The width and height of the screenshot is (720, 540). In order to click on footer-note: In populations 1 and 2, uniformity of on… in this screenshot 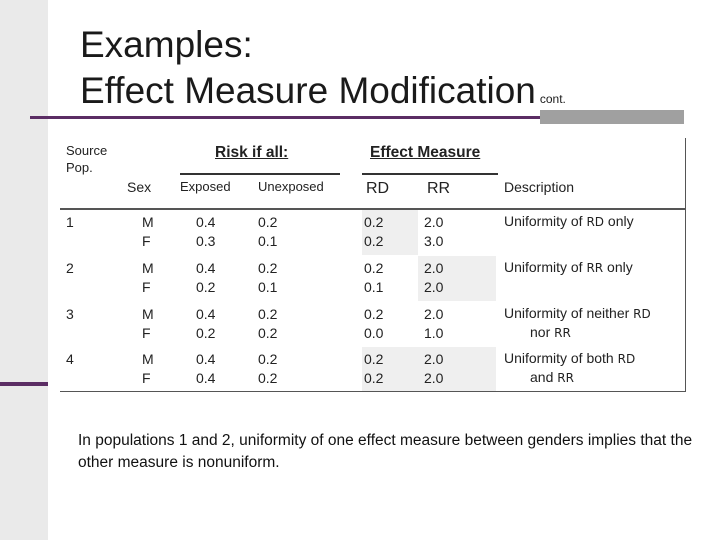, I will do `click(385, 451)`.